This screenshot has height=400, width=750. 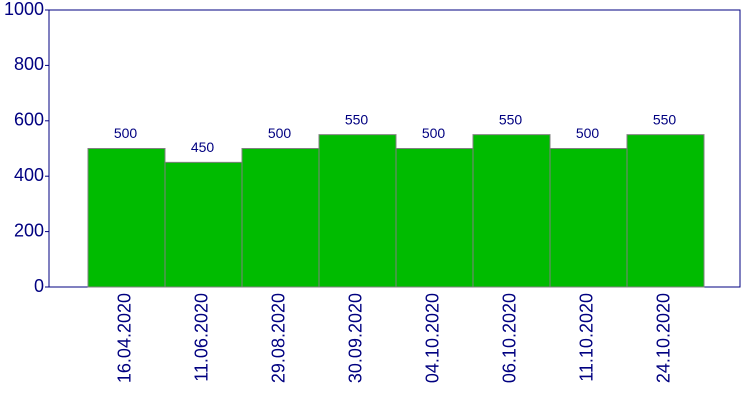 I want to click on y-tick-label: 1000, so click(x=24, y=9).